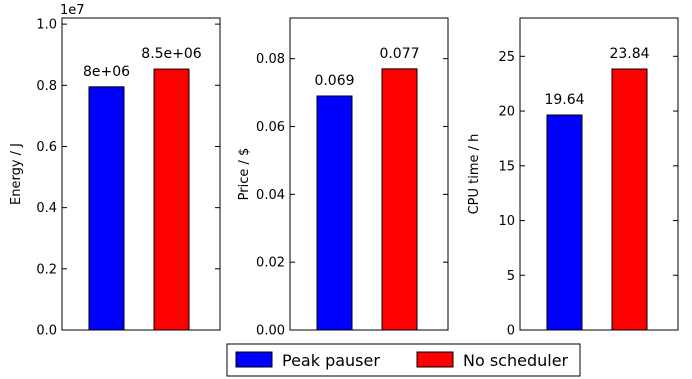  I want to click on data-label-energy-peak-pauser: 8e+06, so click(106, 72).